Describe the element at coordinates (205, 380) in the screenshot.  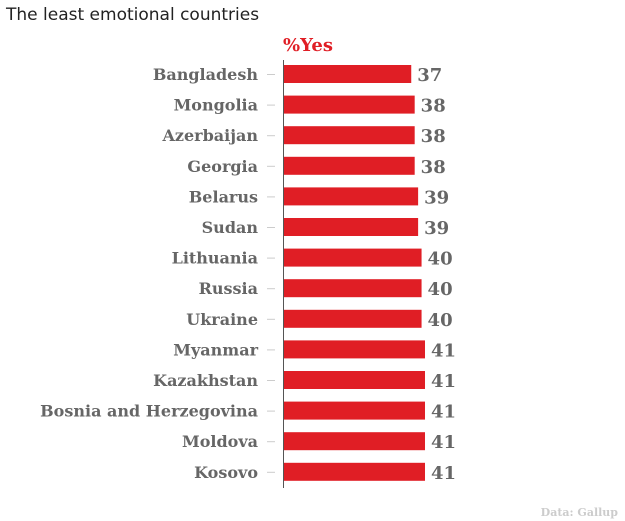
I see `category-label: Kazakhstan` at that location.